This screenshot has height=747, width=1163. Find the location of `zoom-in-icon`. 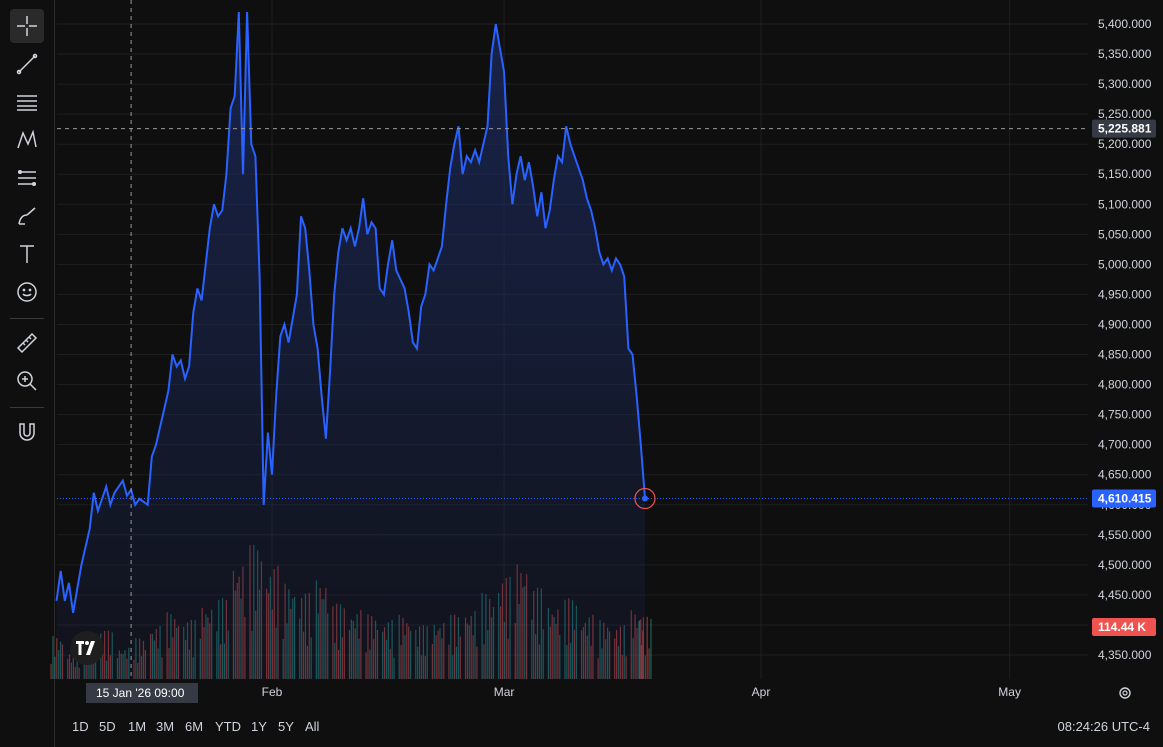

zoom-in-icon is located at coordinates (27, 381).